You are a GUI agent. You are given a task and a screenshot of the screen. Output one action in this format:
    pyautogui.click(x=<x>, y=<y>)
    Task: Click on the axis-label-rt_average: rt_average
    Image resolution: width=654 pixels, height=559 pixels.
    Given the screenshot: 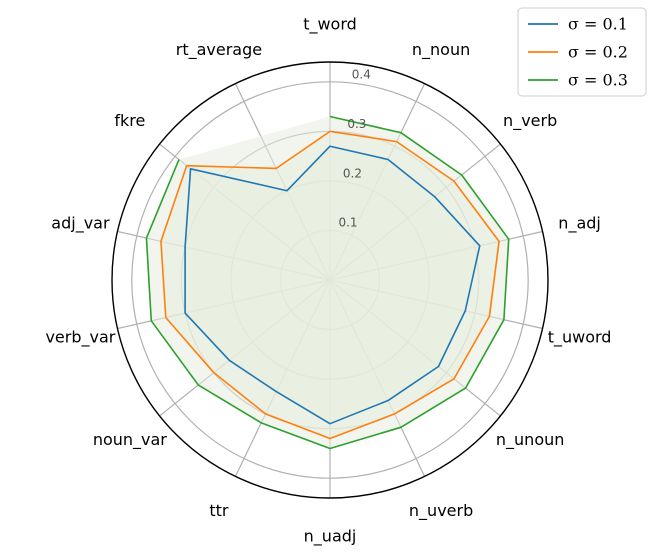 What is the action you would take?
    pyautogui.click(x=219, y=50)
    